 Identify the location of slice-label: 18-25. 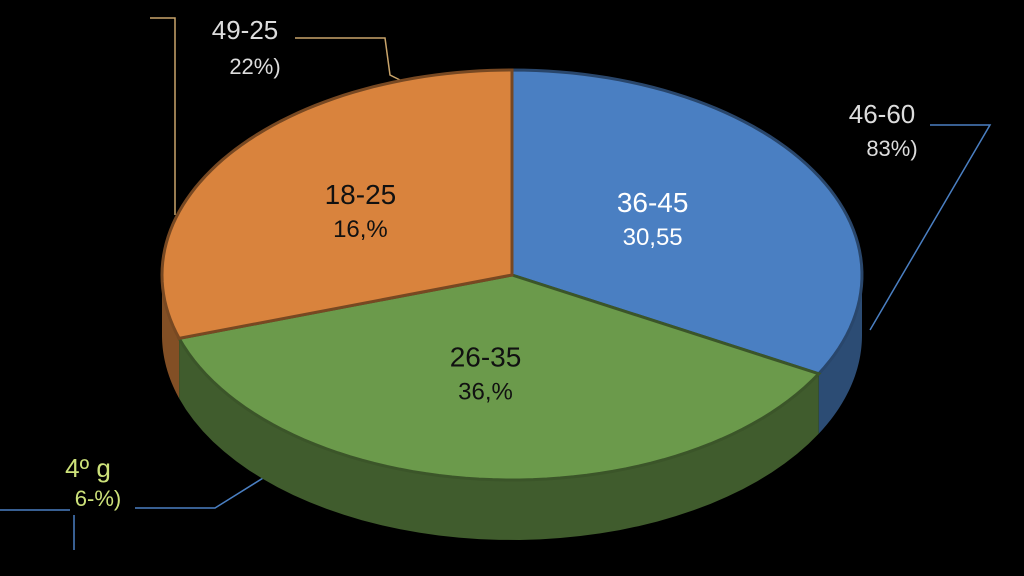
(361, 194).